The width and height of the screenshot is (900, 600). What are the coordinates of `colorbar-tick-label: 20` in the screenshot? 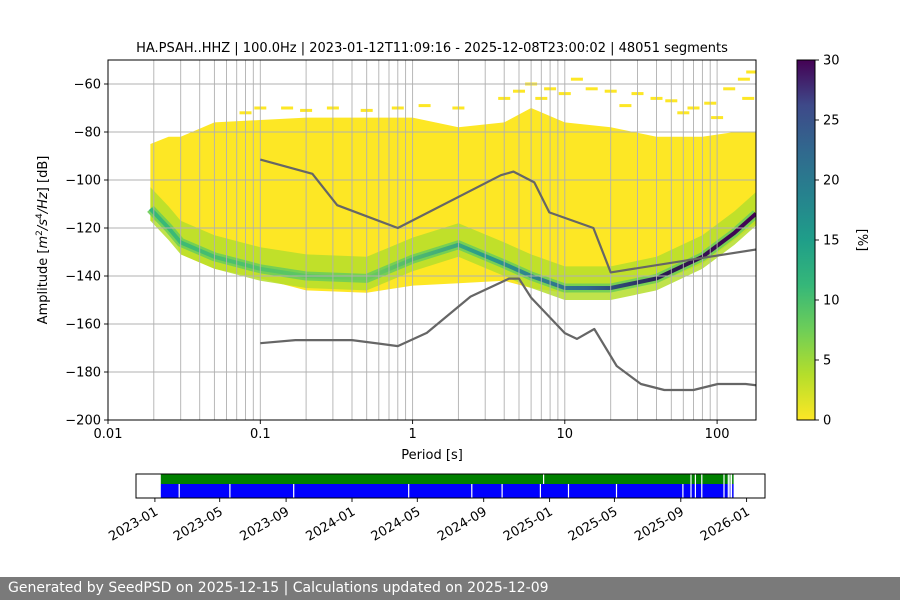 It's located at (831, 181).